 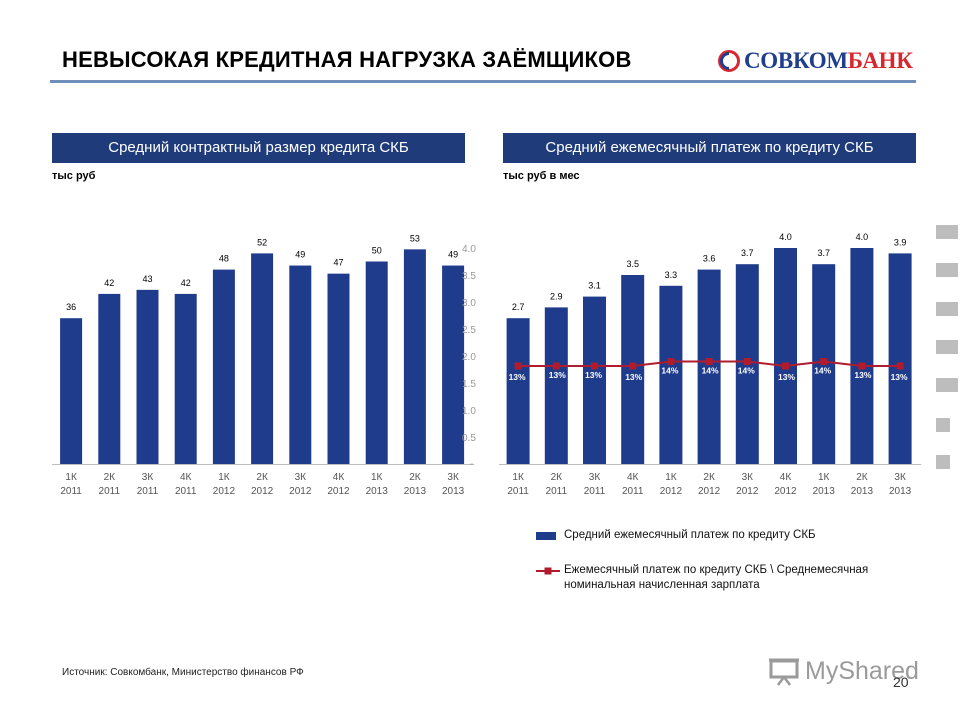 What do you see at coordinates (548, 571) in the screenshot?
I see `legend-line-swatch` at bounding box center [548, 571].